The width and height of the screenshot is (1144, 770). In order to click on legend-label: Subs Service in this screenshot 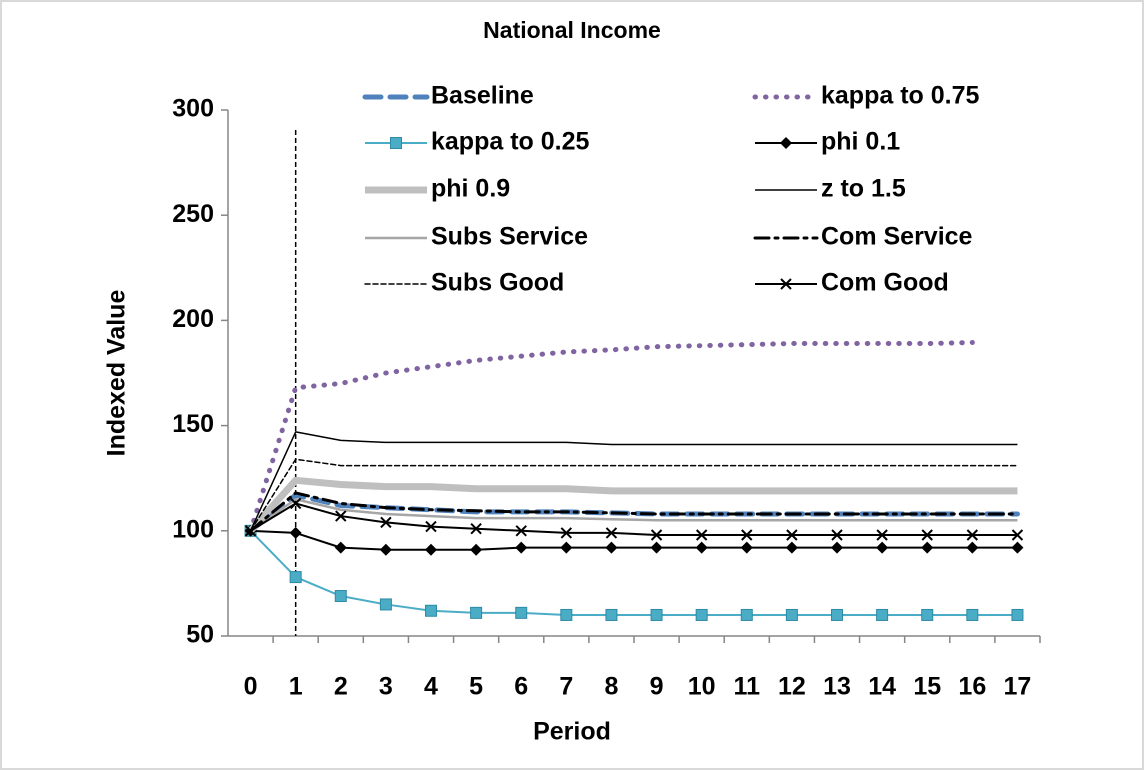, I will do `click(509, 237)`.